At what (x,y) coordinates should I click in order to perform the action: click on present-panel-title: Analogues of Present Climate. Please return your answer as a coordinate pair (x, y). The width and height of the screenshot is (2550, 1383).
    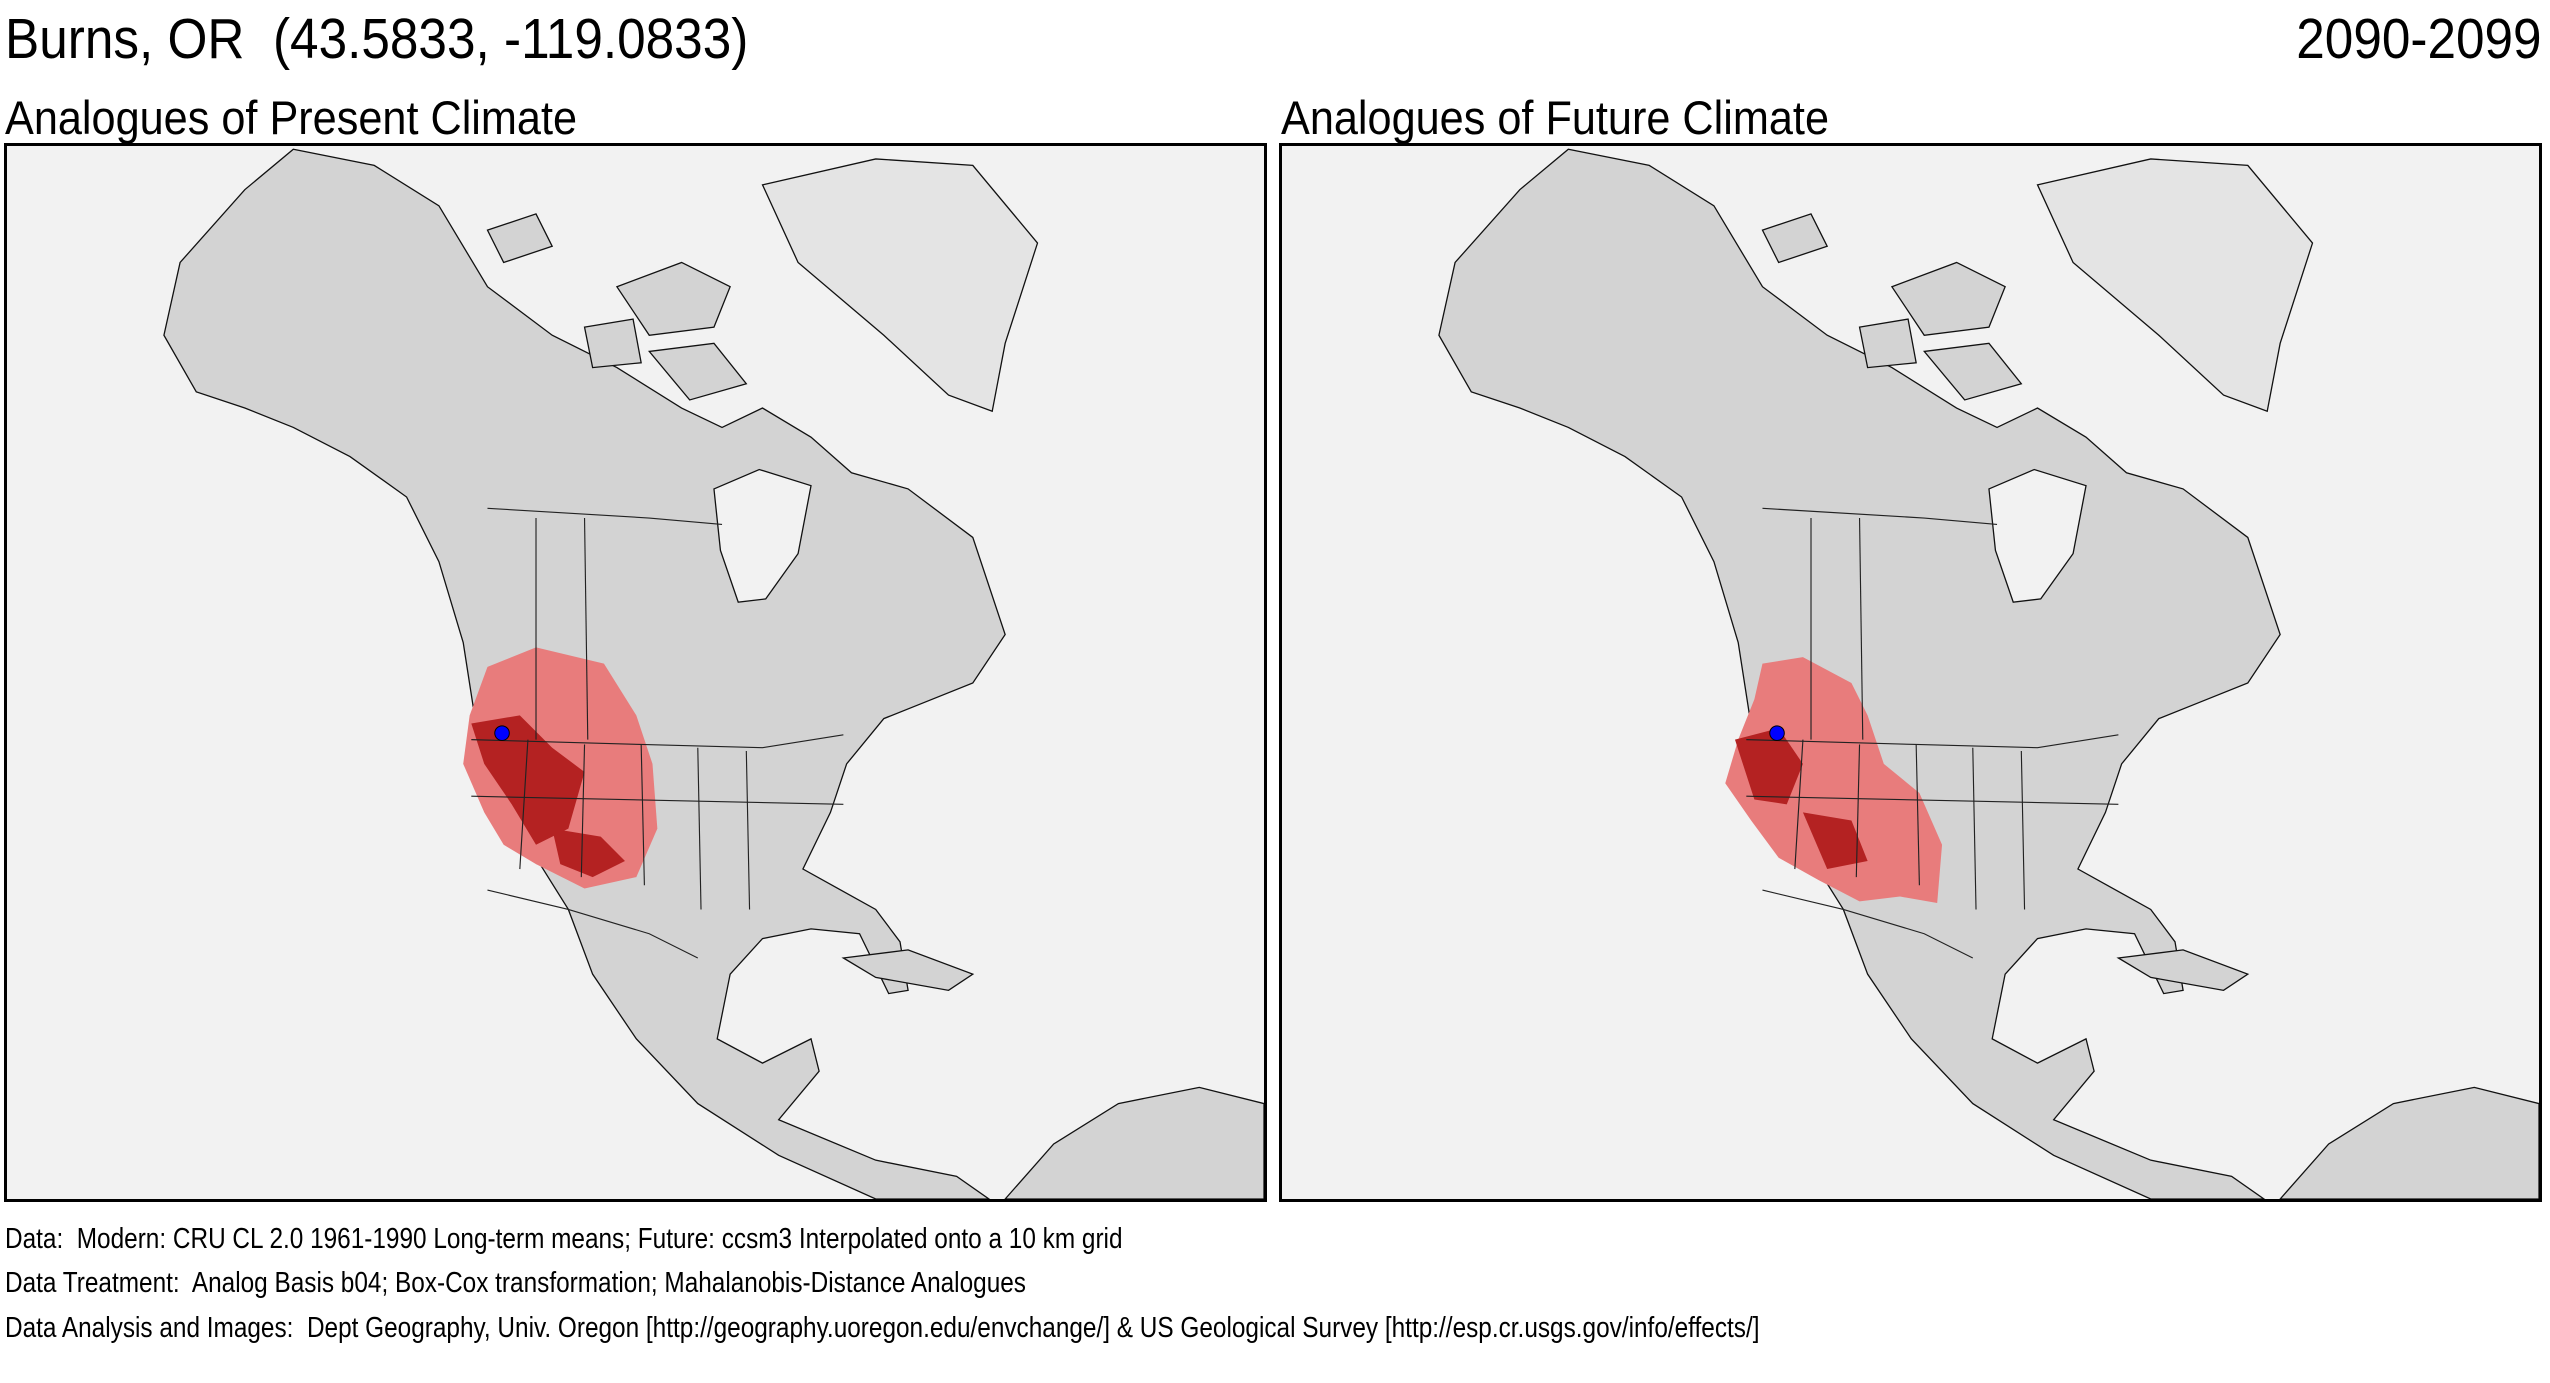
    Looking at the image, I should click on (291, 117).